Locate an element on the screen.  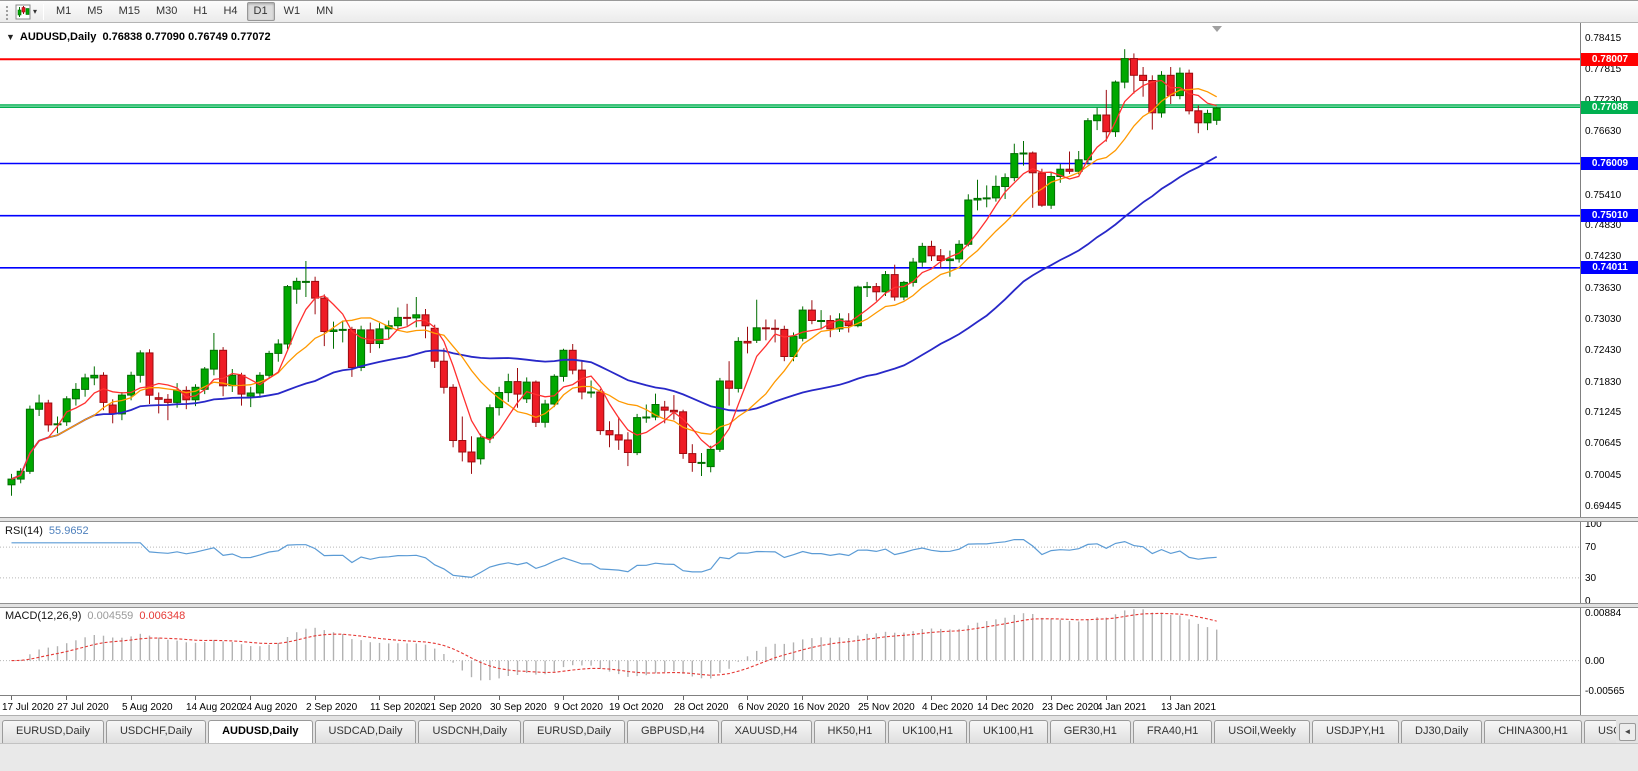
timeframe-button-m1: M1 is located at coordinates (64, 11).